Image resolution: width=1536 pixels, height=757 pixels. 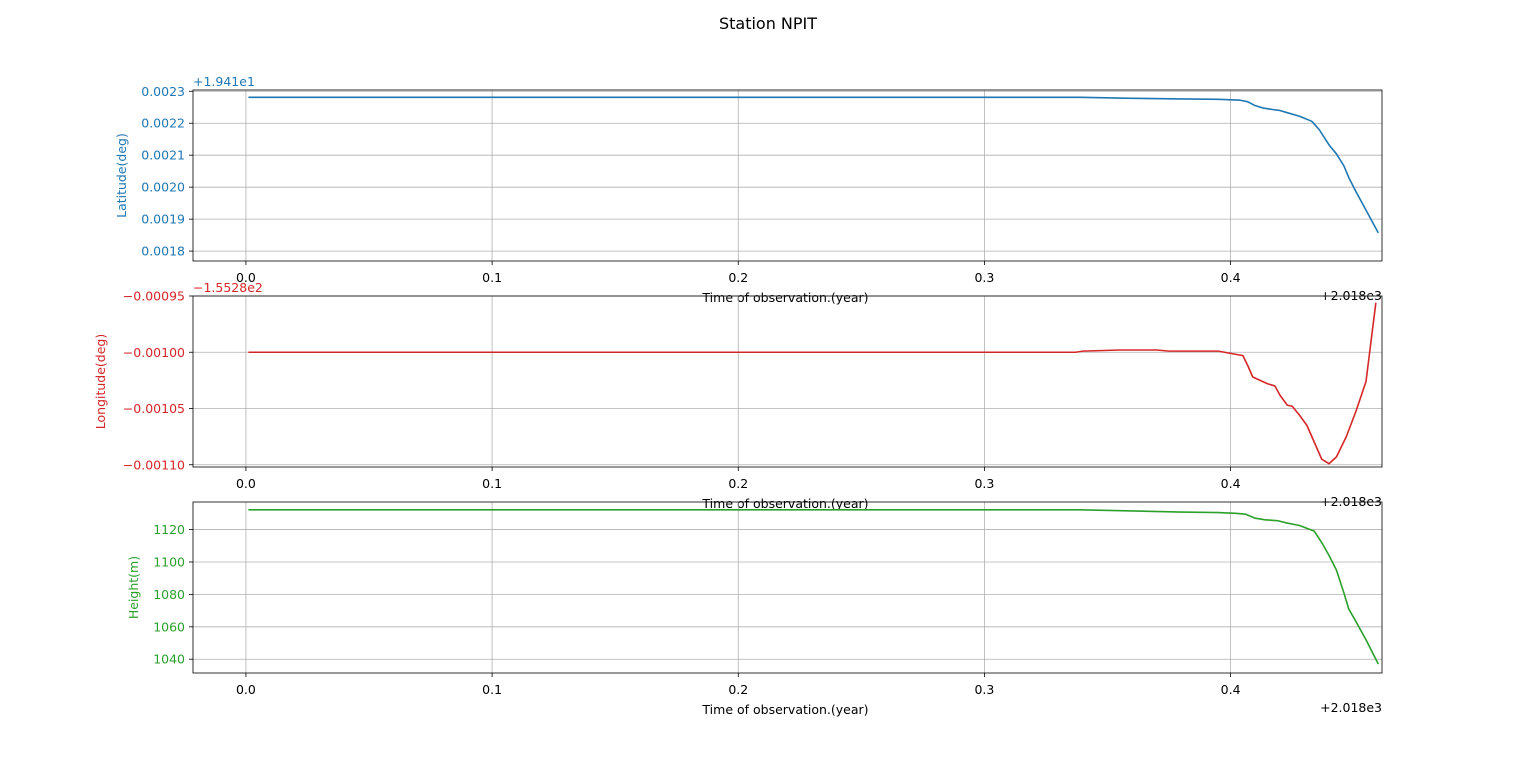 What do you see at coordinates (154, 352) in the screenshot?
I see `longitude-ytick-label-1: −0.00100` at bounding box center [154, 352].